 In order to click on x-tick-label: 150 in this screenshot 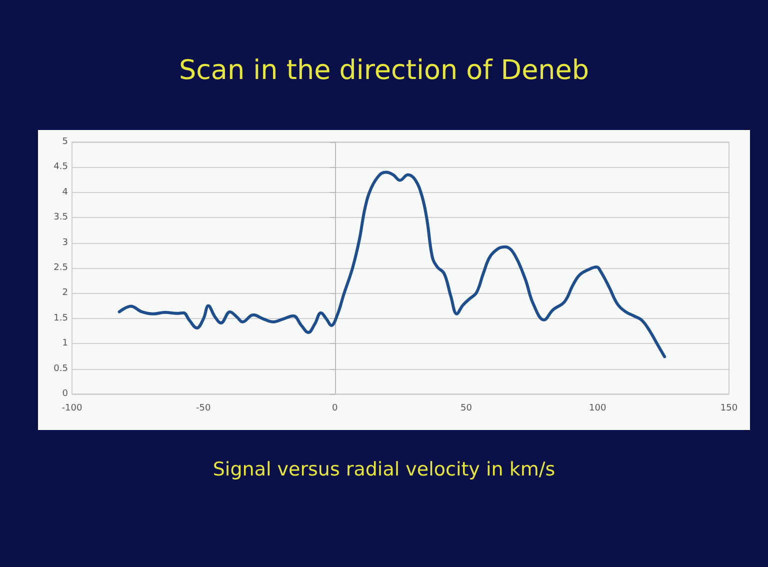, I will do `click(729, 409)`.